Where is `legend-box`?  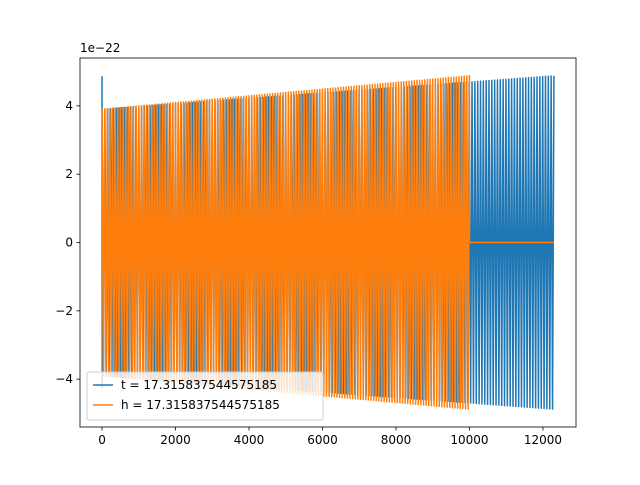
legend-box is located at coordinates (205, 396).